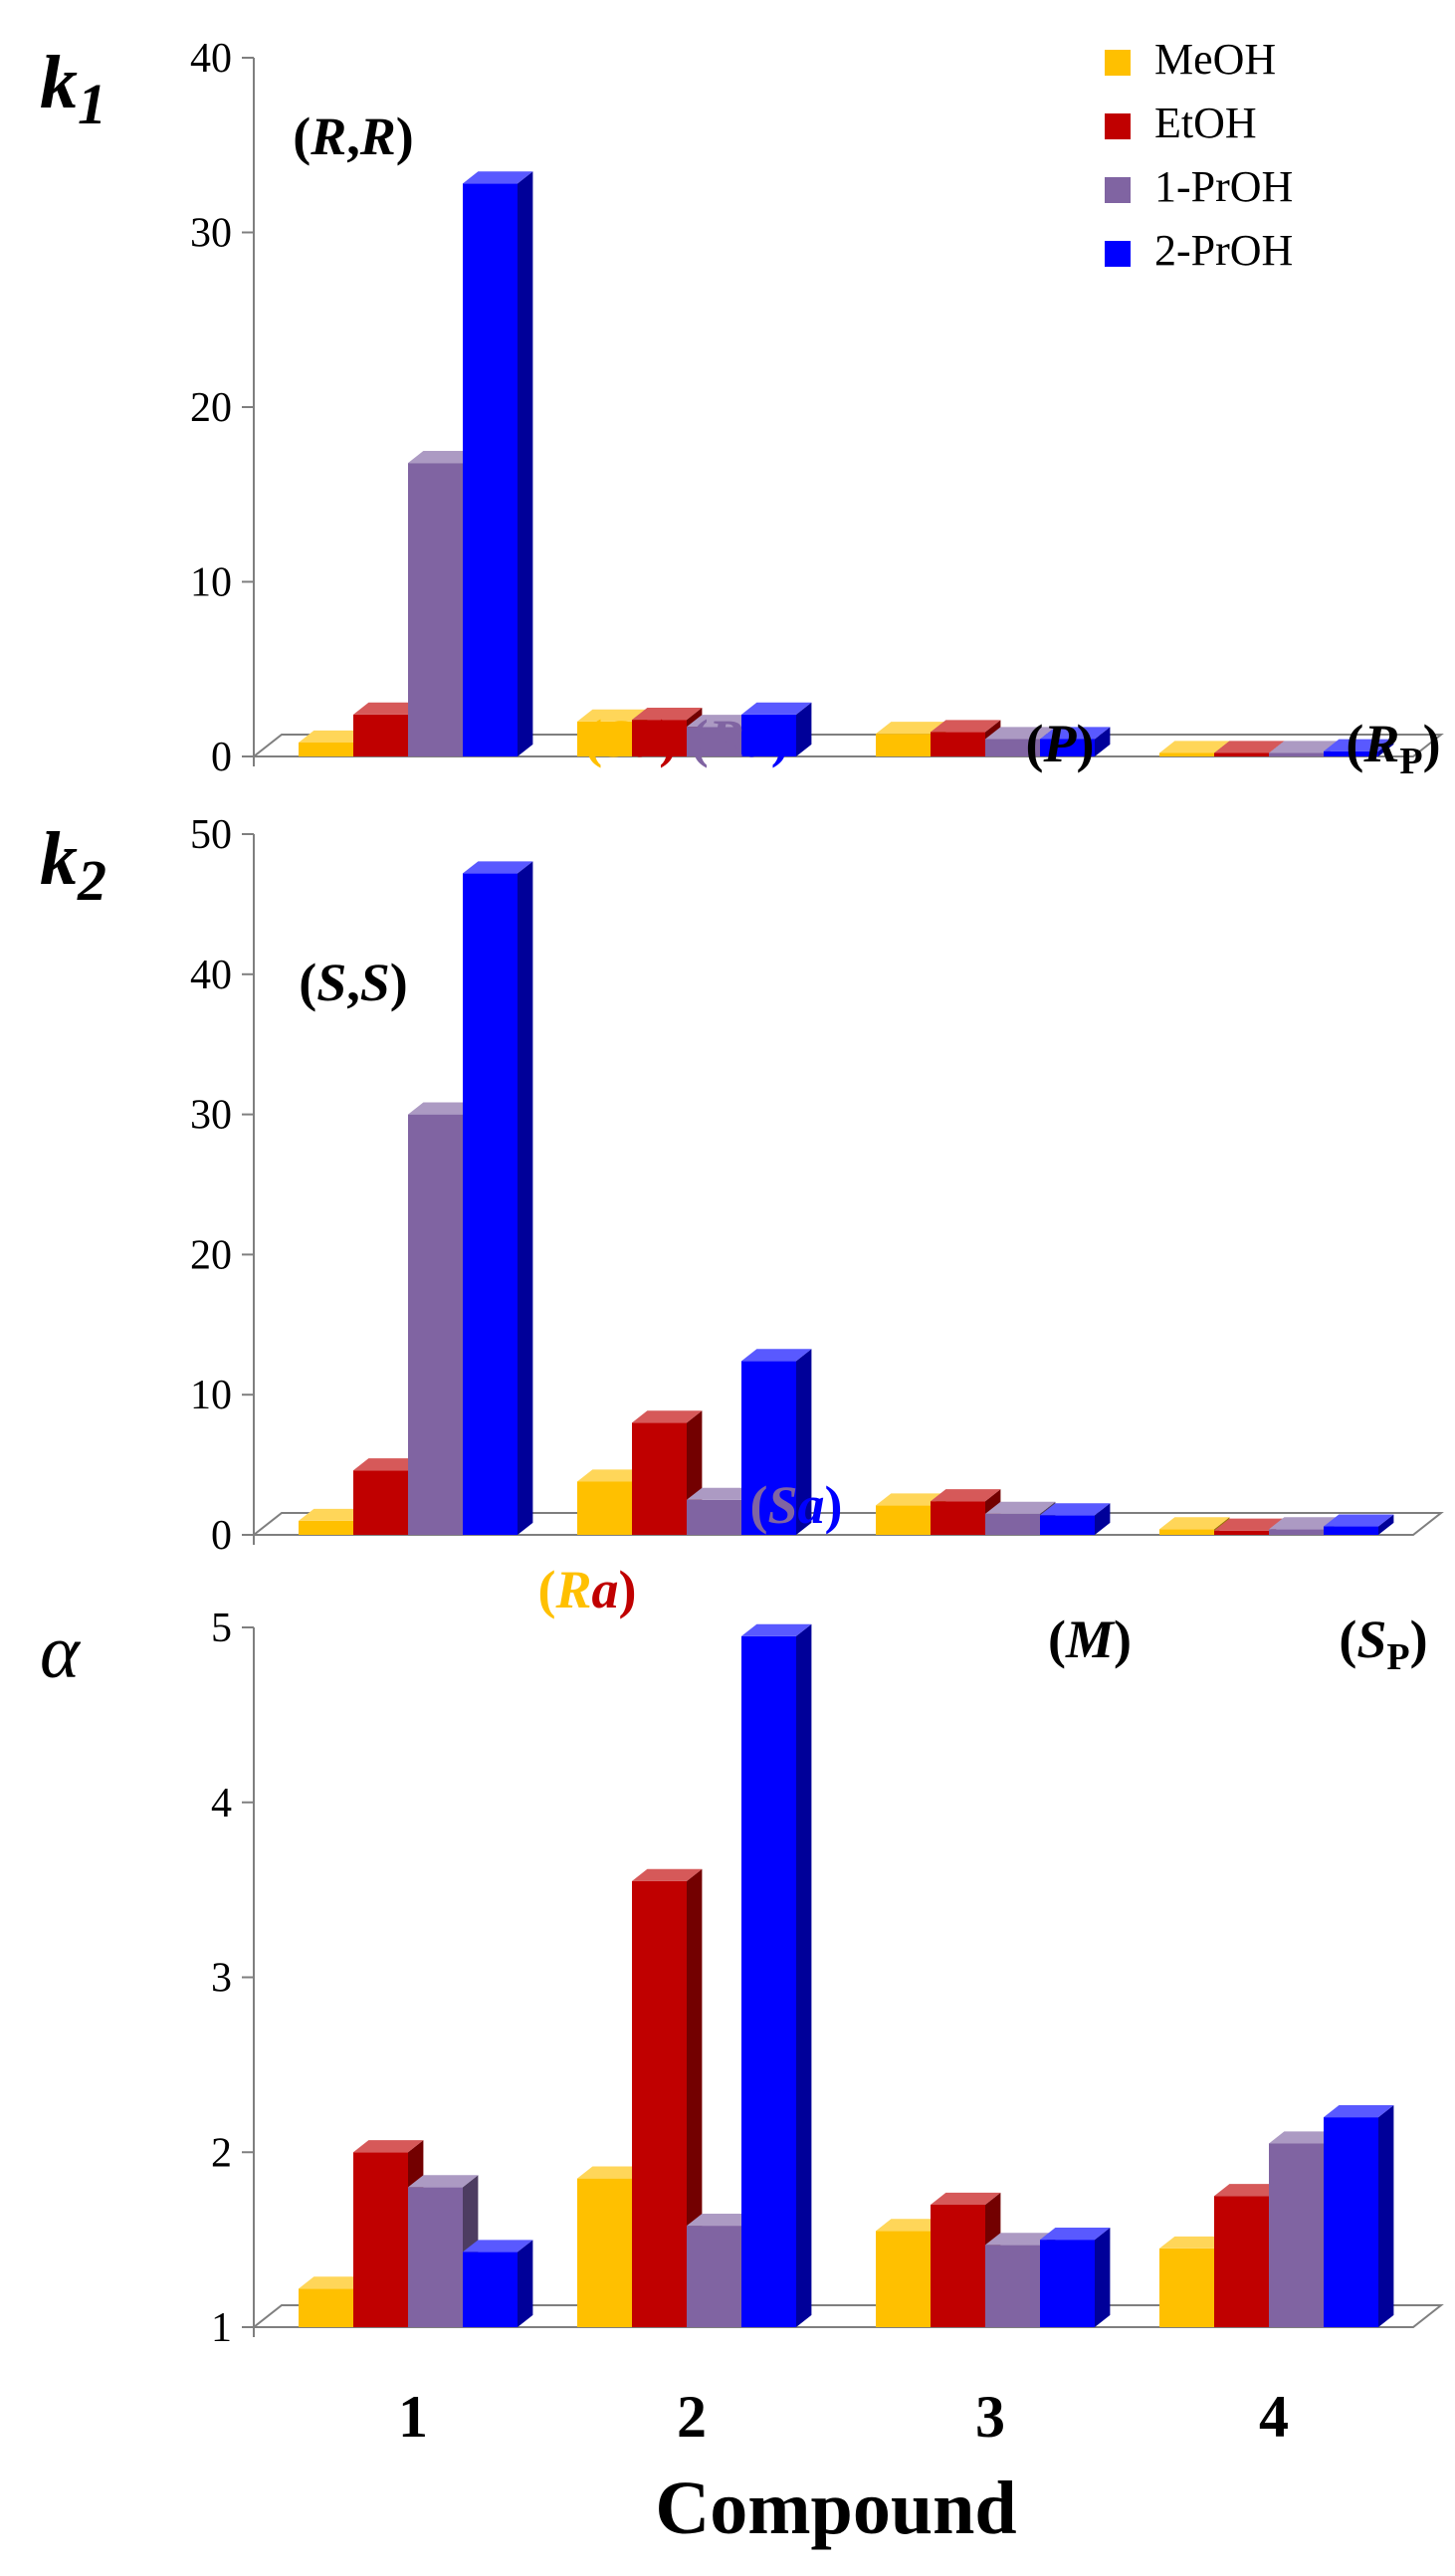 Image resolution: width=1455 pixels, height=2576 pixels. What do you see at coordinates (1383, 1644) in the screenshot?
I see `bar-annotation: (SP)` at bounding box center [1383, 1644].